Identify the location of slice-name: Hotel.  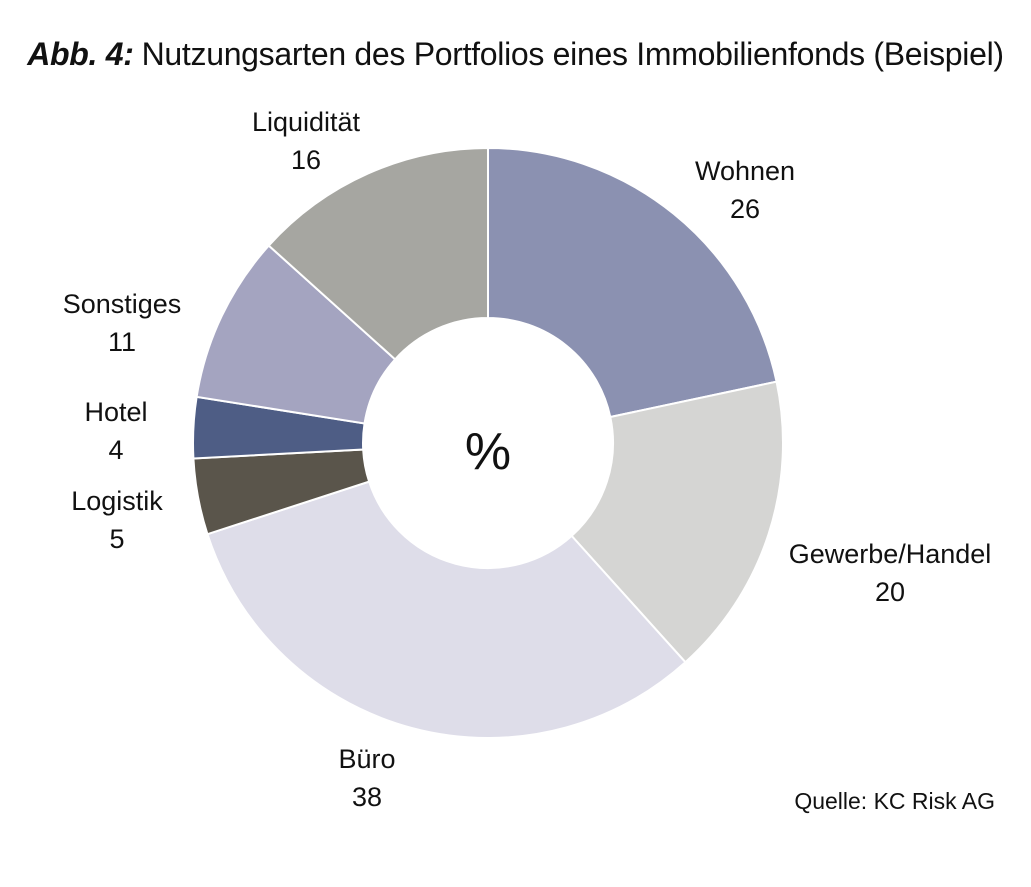
(116, 412).